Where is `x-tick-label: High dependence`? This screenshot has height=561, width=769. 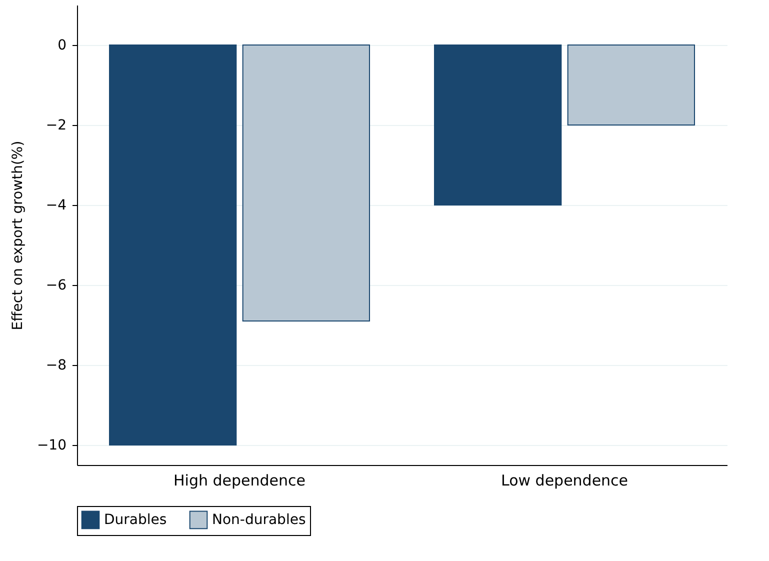 x-tick-label: High dependence is located at coordinates (240, 481).